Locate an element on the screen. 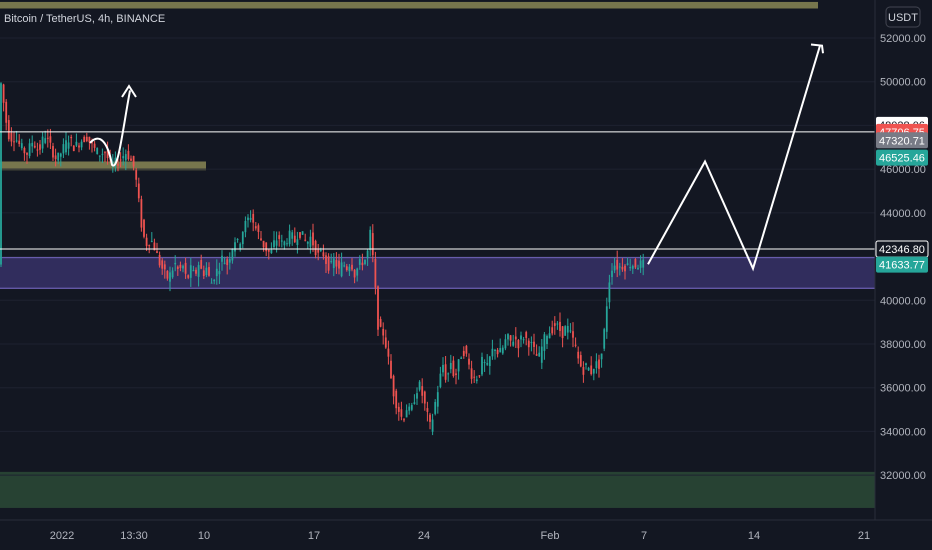 The image size is (932, 550). price-label: 42346.80 is located at coordinates (902, 250).